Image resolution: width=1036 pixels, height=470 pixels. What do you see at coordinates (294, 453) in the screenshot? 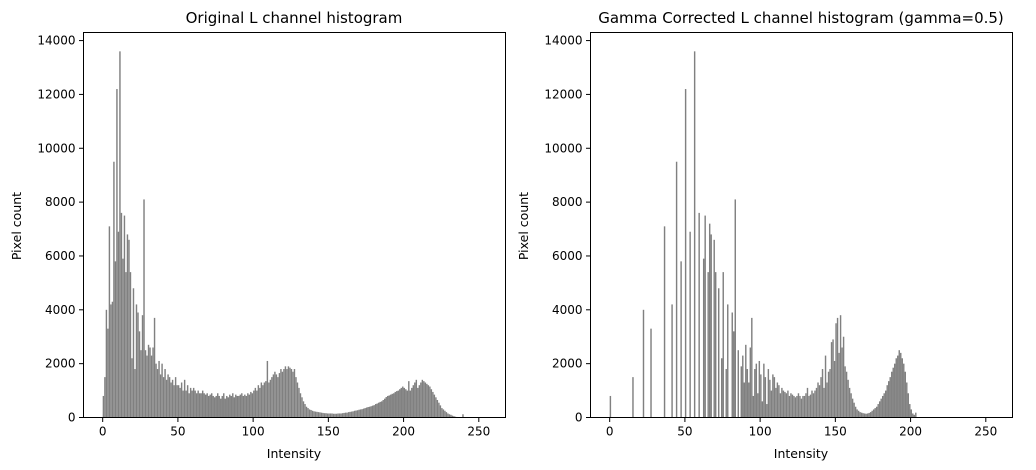
I see `x-axis-label: Intensity` at bounding box center [294, 453].